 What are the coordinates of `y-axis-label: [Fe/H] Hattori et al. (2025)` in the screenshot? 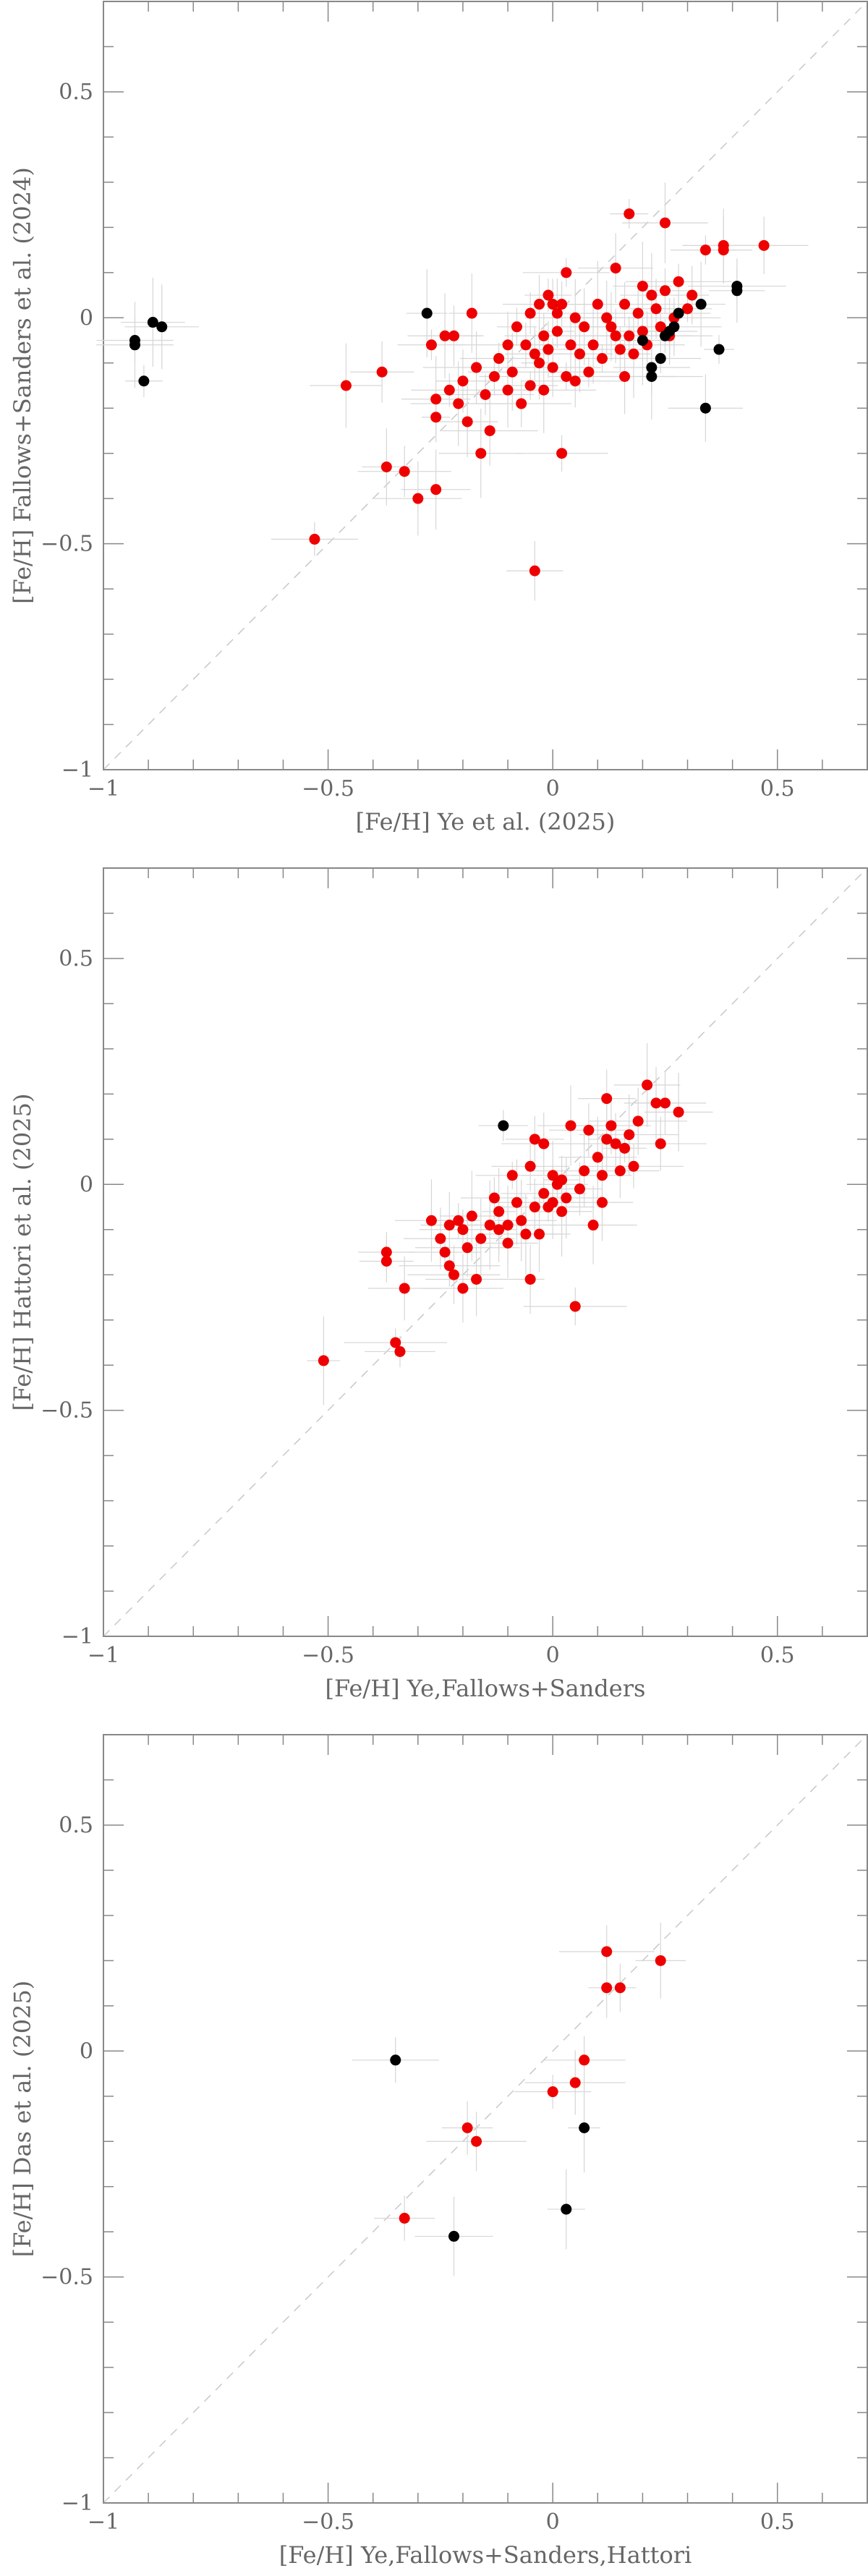 It's located at (23, 1252).